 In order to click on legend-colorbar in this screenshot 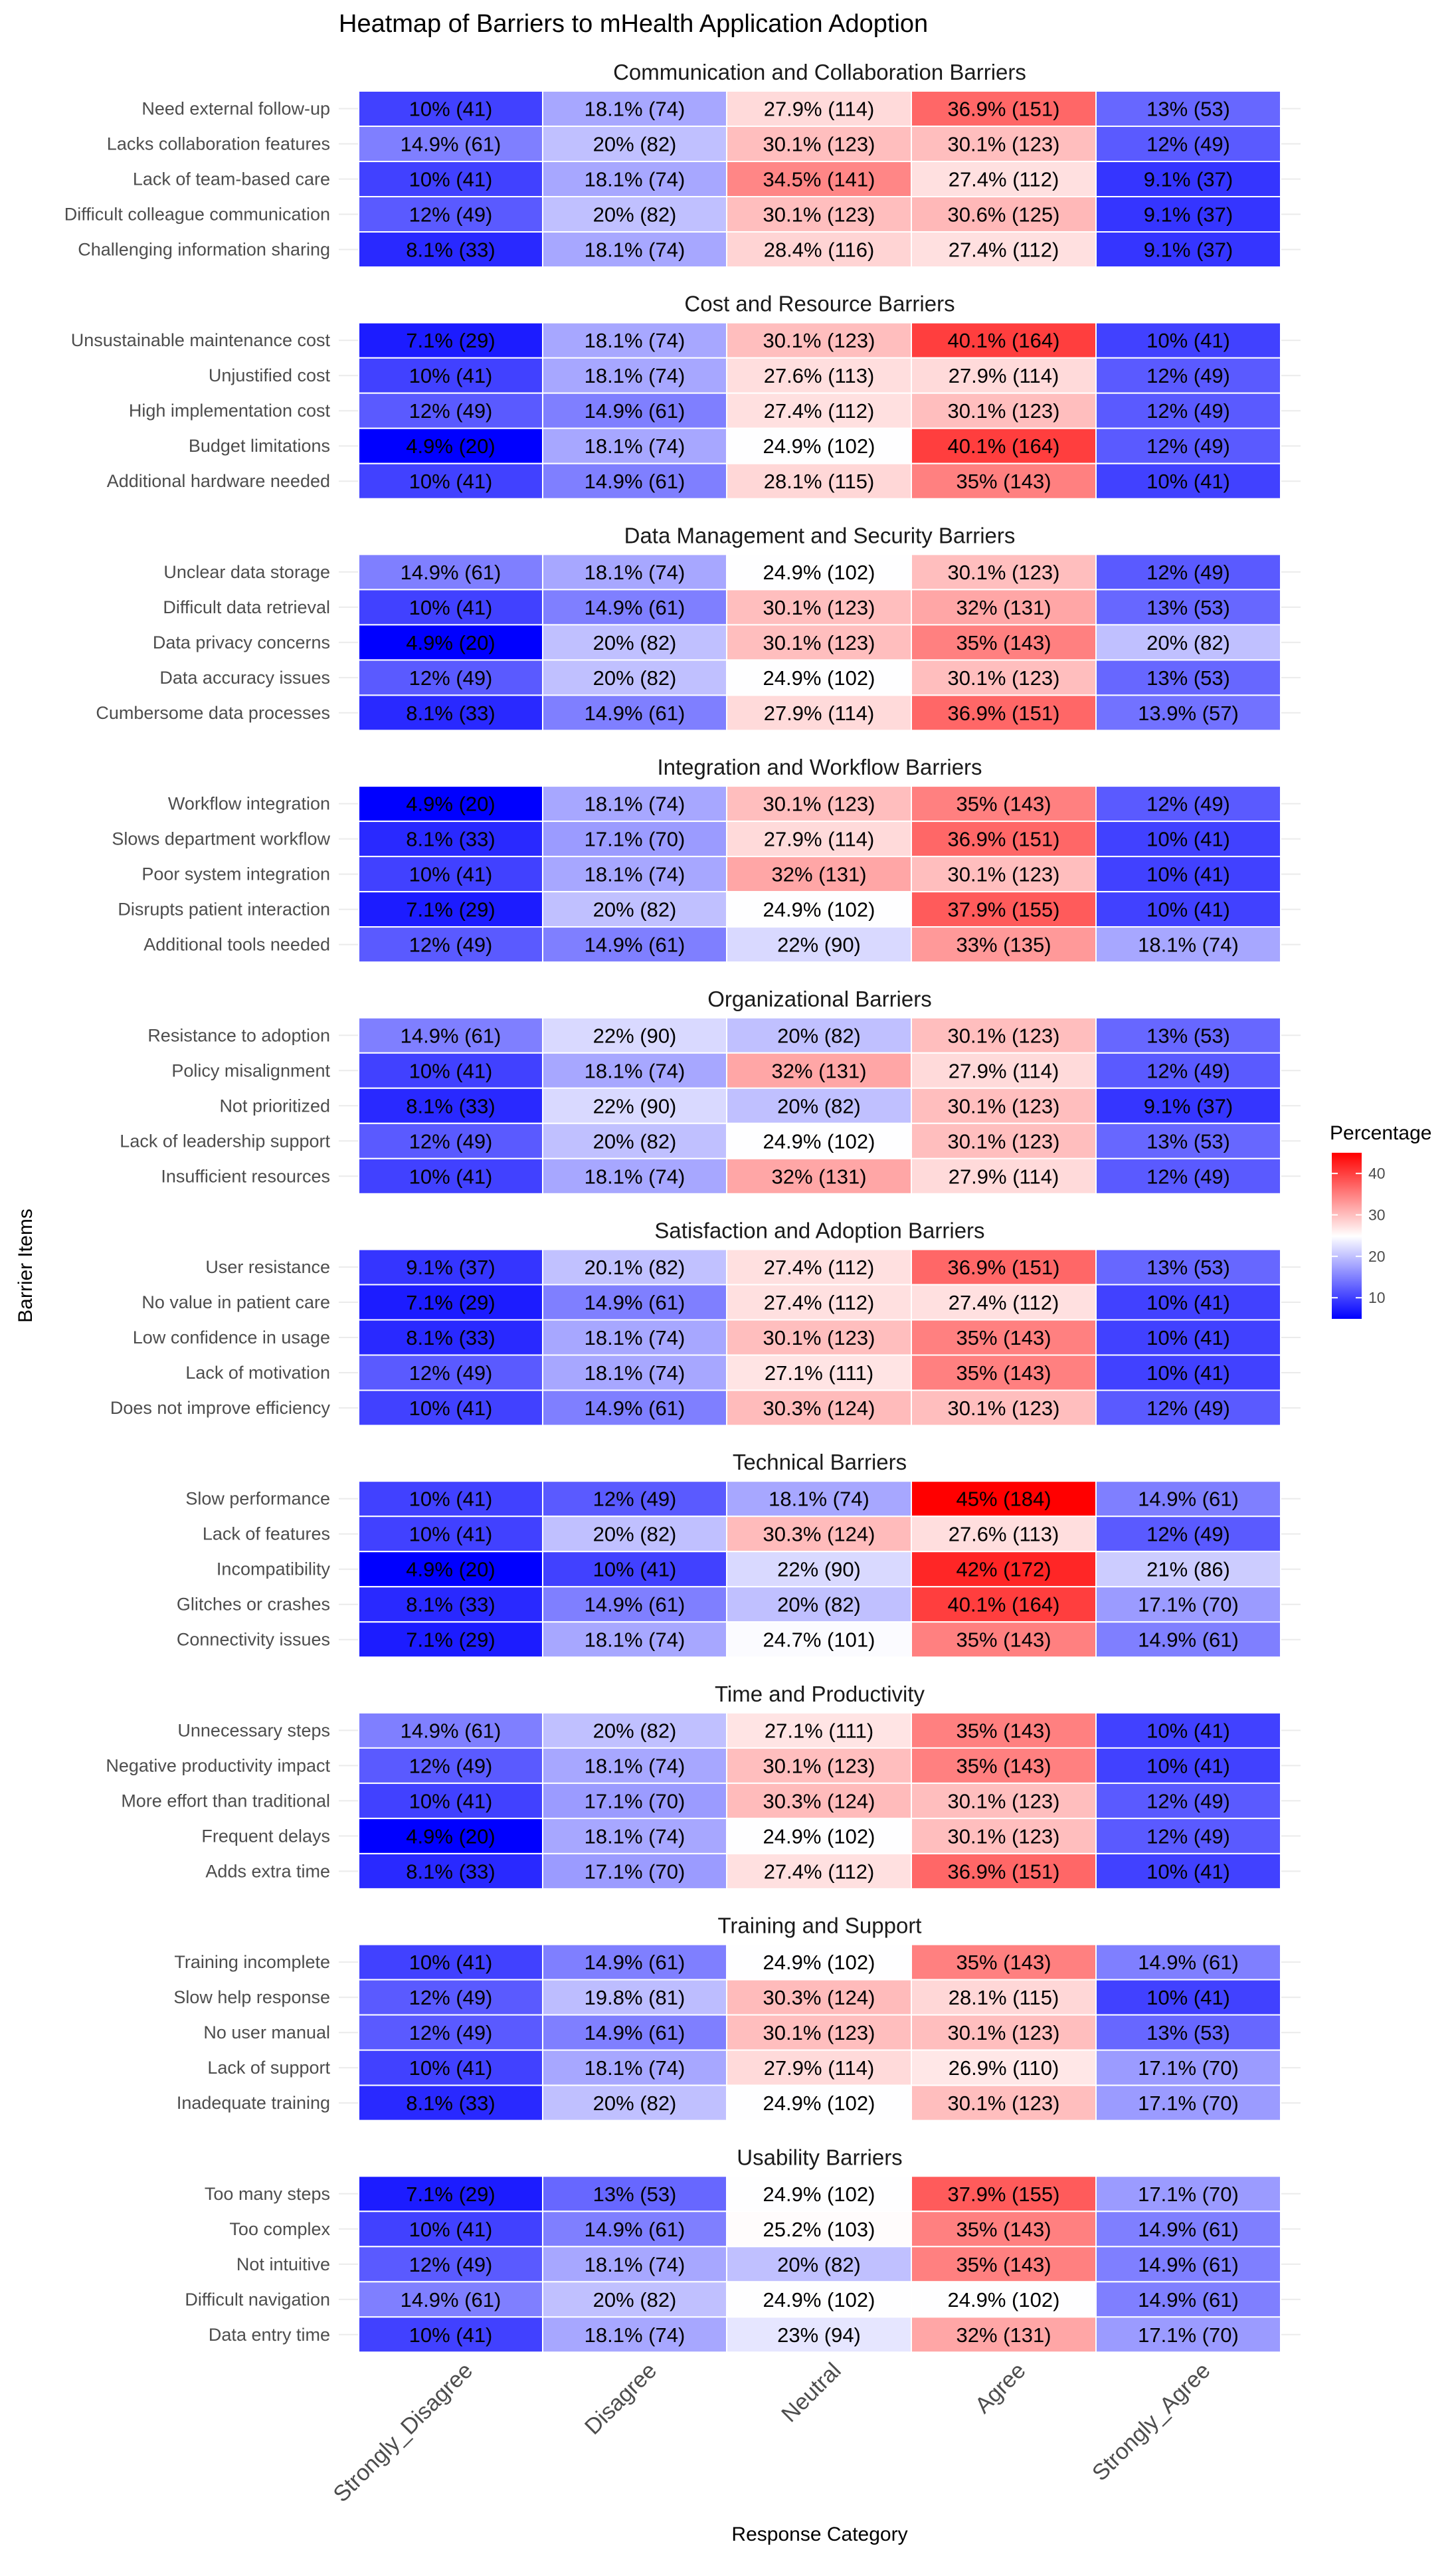, I will do `click(1347, 1236)`.